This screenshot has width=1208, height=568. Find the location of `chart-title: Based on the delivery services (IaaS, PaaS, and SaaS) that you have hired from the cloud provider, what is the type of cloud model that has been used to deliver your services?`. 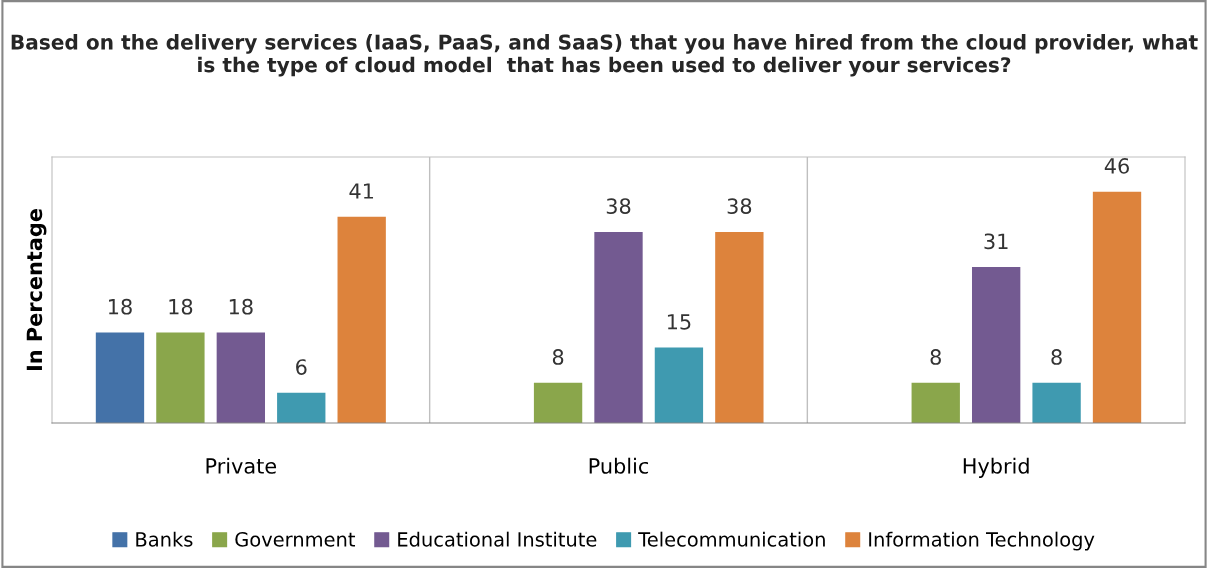

chart-title: Based on the delivery services (IaaS, PaaS, and SaaS) that you have hired from the cloud provider, what is the type of cloud model that has been used to deliver your services? is located at coordinates (604, 55).